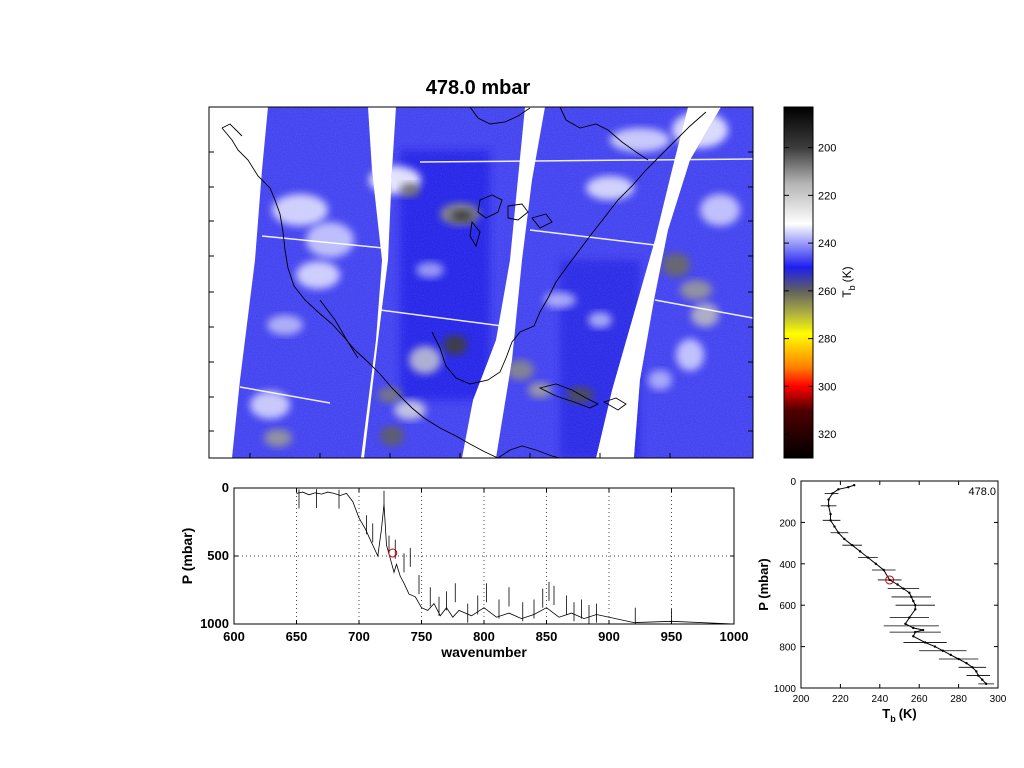 The width and height of the screenshot is (1024, 768). I want to click on profile-annotation: 478.0, so click(982, 492).